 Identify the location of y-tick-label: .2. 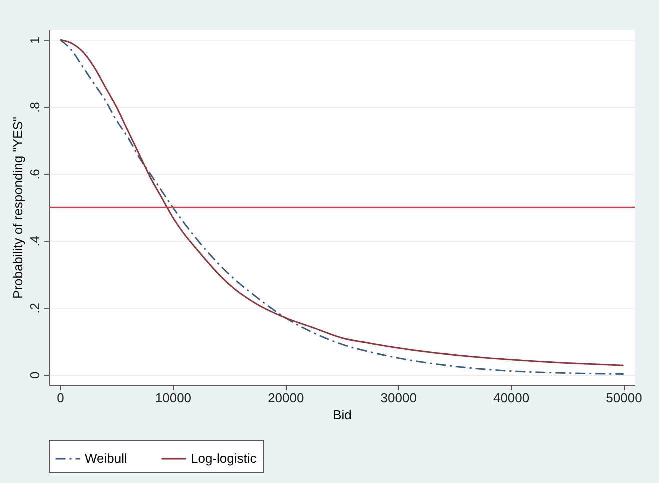
(35, 308).